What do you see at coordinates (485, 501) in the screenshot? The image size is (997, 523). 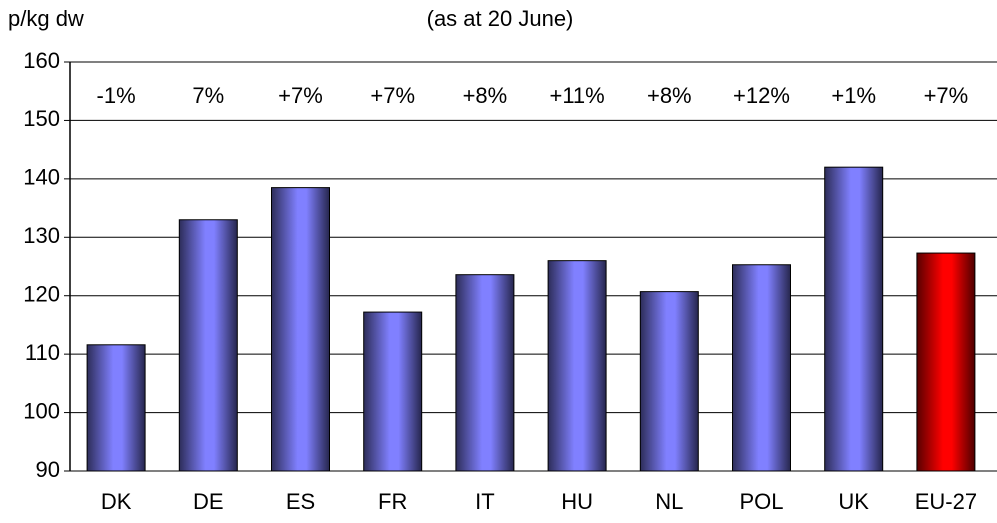 I see `x-tick-label: IT` at bounding box center [485, 501].